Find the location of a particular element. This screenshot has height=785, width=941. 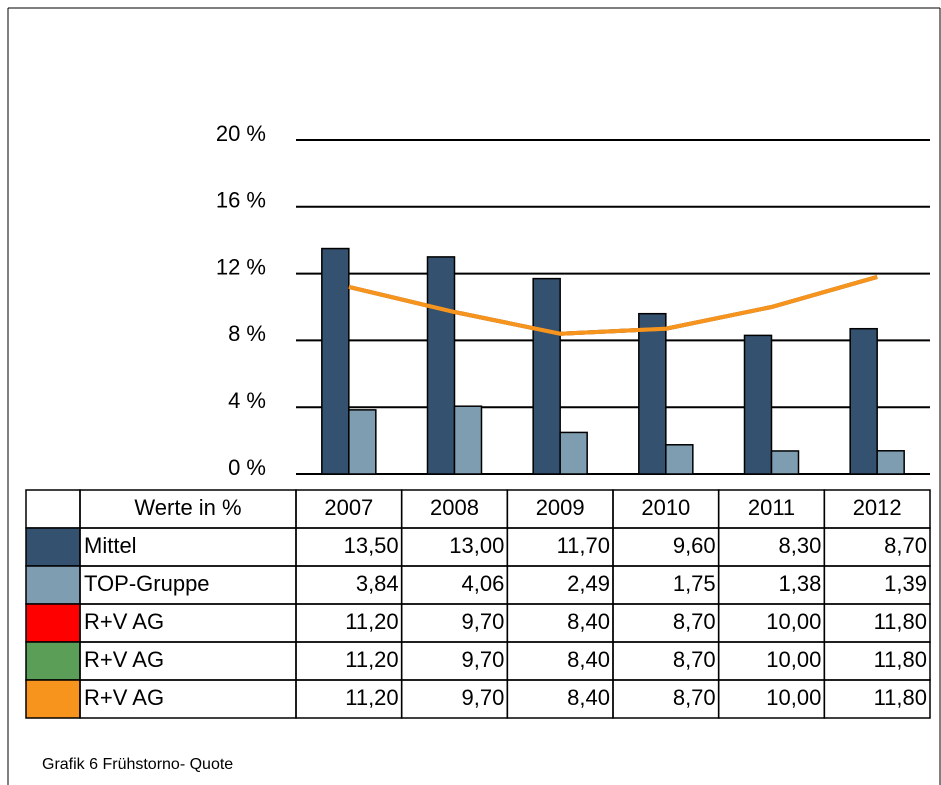

x-tick-label: 2009 is located at coordinates (560, 507).